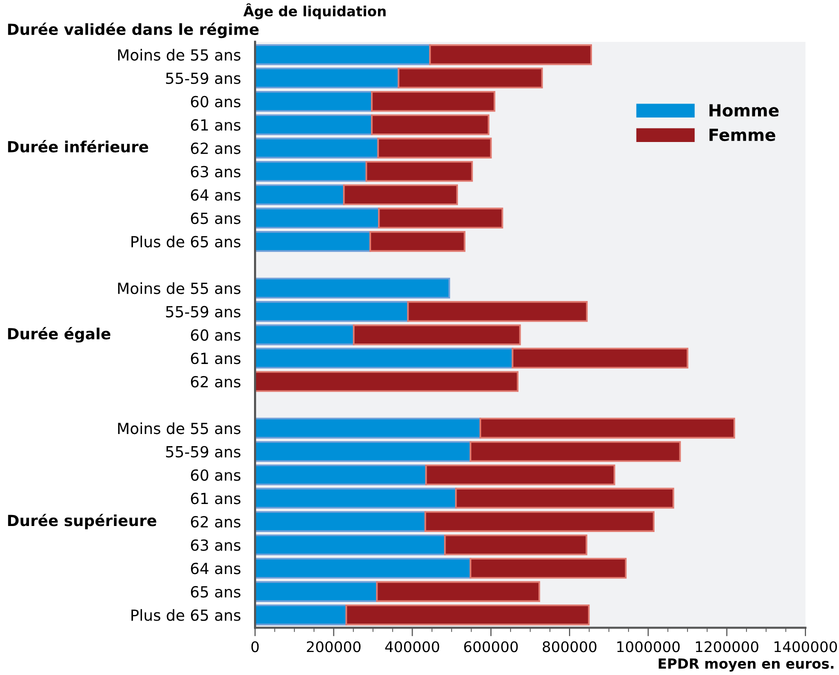 The height and width of the screenshot is (675, 839). What do you see at coordinates (82, 522) in the screenshot?
I see `text: Durée supérieure` at bounding box center [82, 522].